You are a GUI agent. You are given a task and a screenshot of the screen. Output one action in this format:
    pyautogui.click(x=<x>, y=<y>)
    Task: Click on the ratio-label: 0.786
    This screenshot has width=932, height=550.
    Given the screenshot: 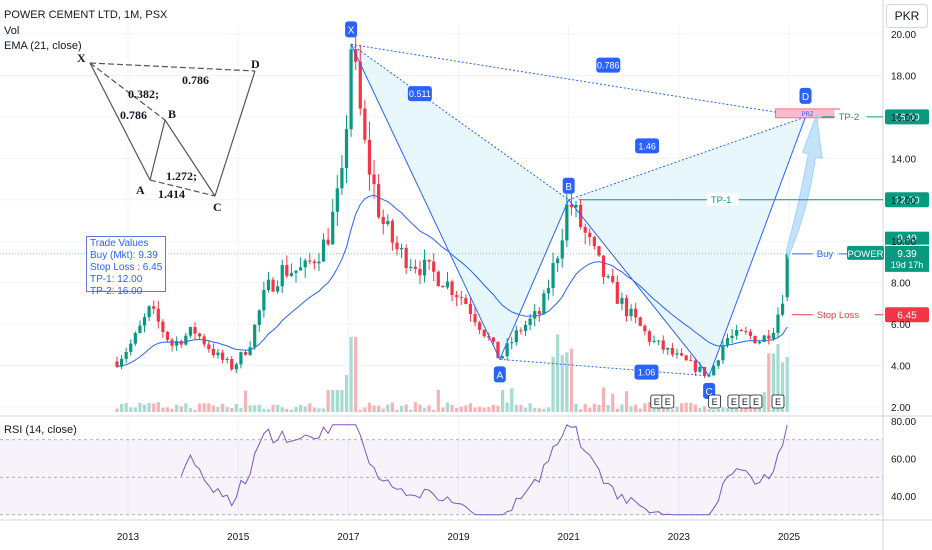 What is the action you would take?
    pyautogui.click(x=608, y=66)
    